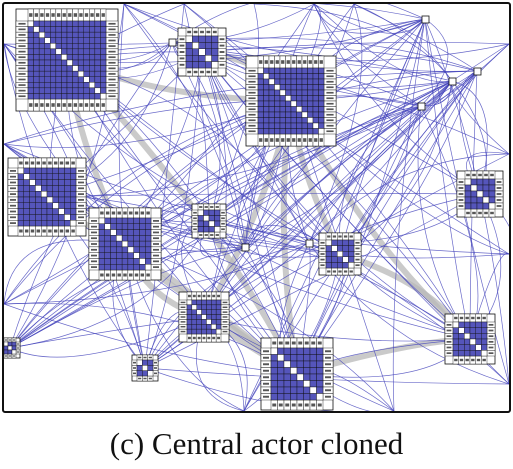 The height and width of the screenshot is (469, 513). What do you see at coordinates (309, 243) in the screenshot?
I see `singleton-node-s6` at bounding box center [309, 243].